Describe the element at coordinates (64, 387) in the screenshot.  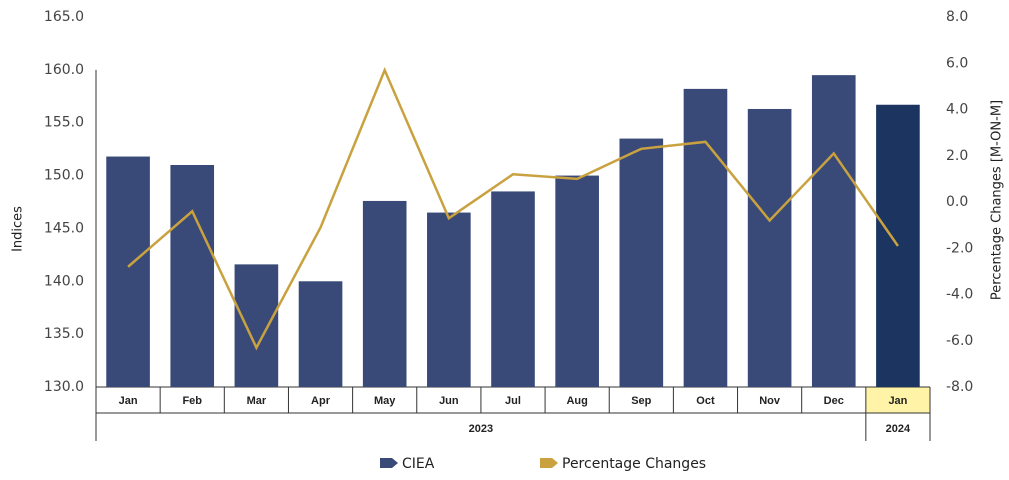
I see `y-tick-label: 130.0` at that location.